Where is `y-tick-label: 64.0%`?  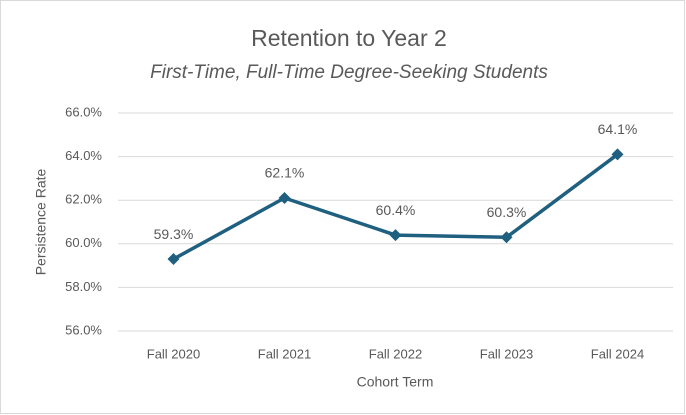 y-tick-label: 64.0% is located at coordinates (83, 155).